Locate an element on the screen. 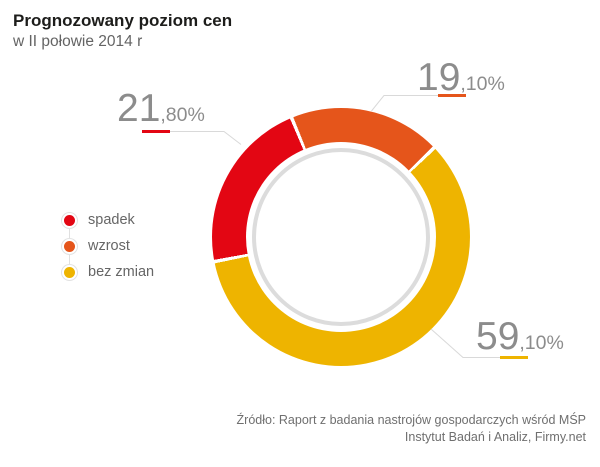 The height and width of the screenshot is (467, 600). source-line-2: Instytut Badań i Analiz, Firmy.net is located at coordinates (495, 437).